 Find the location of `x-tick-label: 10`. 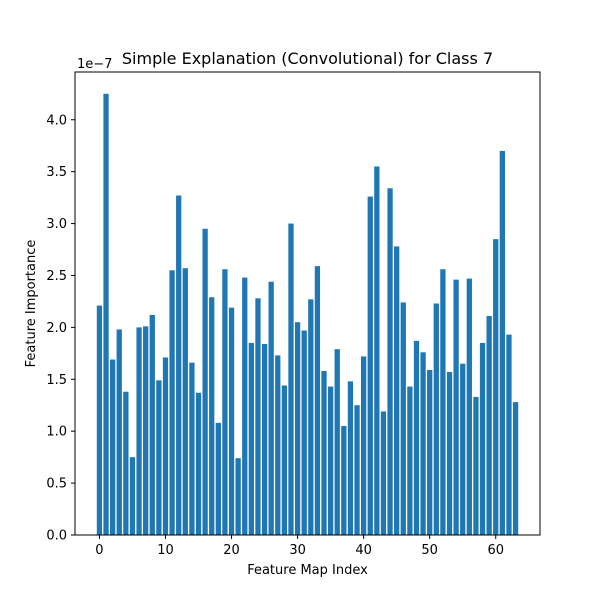

x-tick-label: 10 is located at coordinates (165, 550).